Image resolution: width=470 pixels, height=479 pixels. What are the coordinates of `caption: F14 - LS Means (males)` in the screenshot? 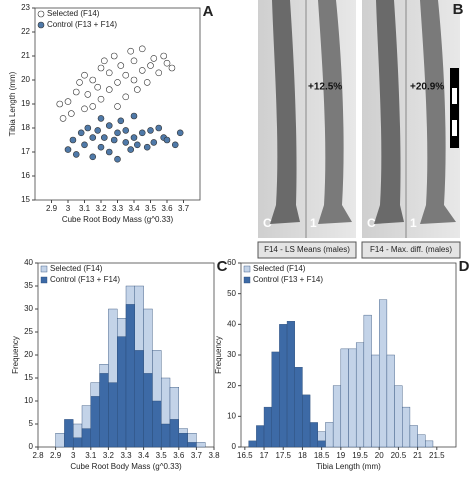 It's located at (307, 249).